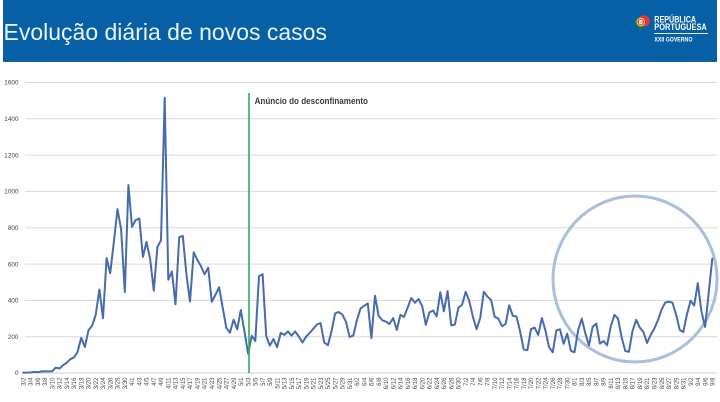  I want to click on svg-text: 7/8, so click(489, 381).